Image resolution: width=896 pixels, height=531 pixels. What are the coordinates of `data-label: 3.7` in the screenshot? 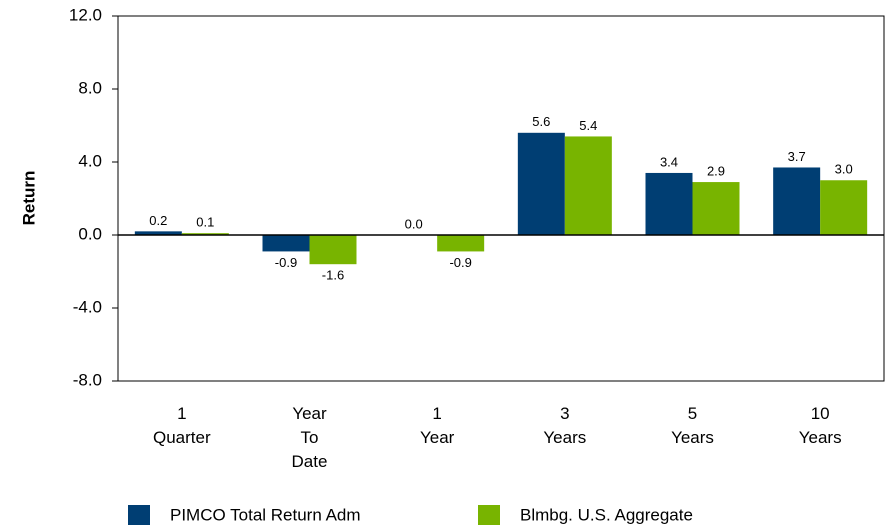 It's located at (797, 156).